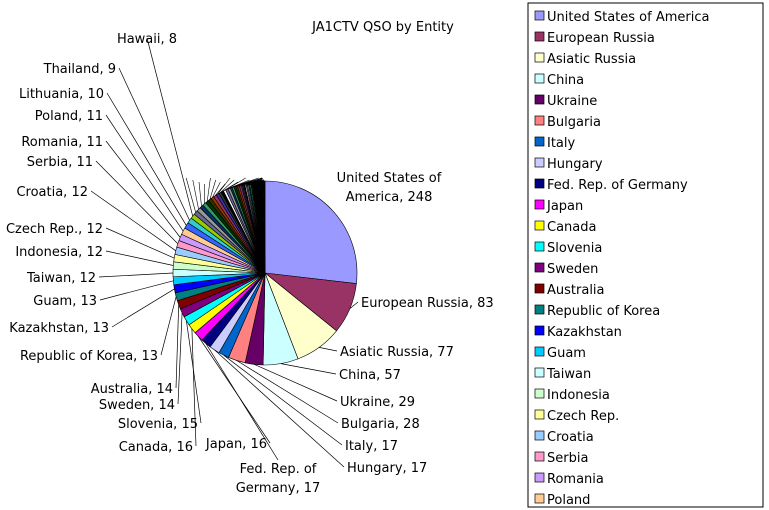 This screenshot has height=510, width=769. Describe the element at coordinates (567, 458) in the screenshot. I see `legend-entry: Serbia` at that location.